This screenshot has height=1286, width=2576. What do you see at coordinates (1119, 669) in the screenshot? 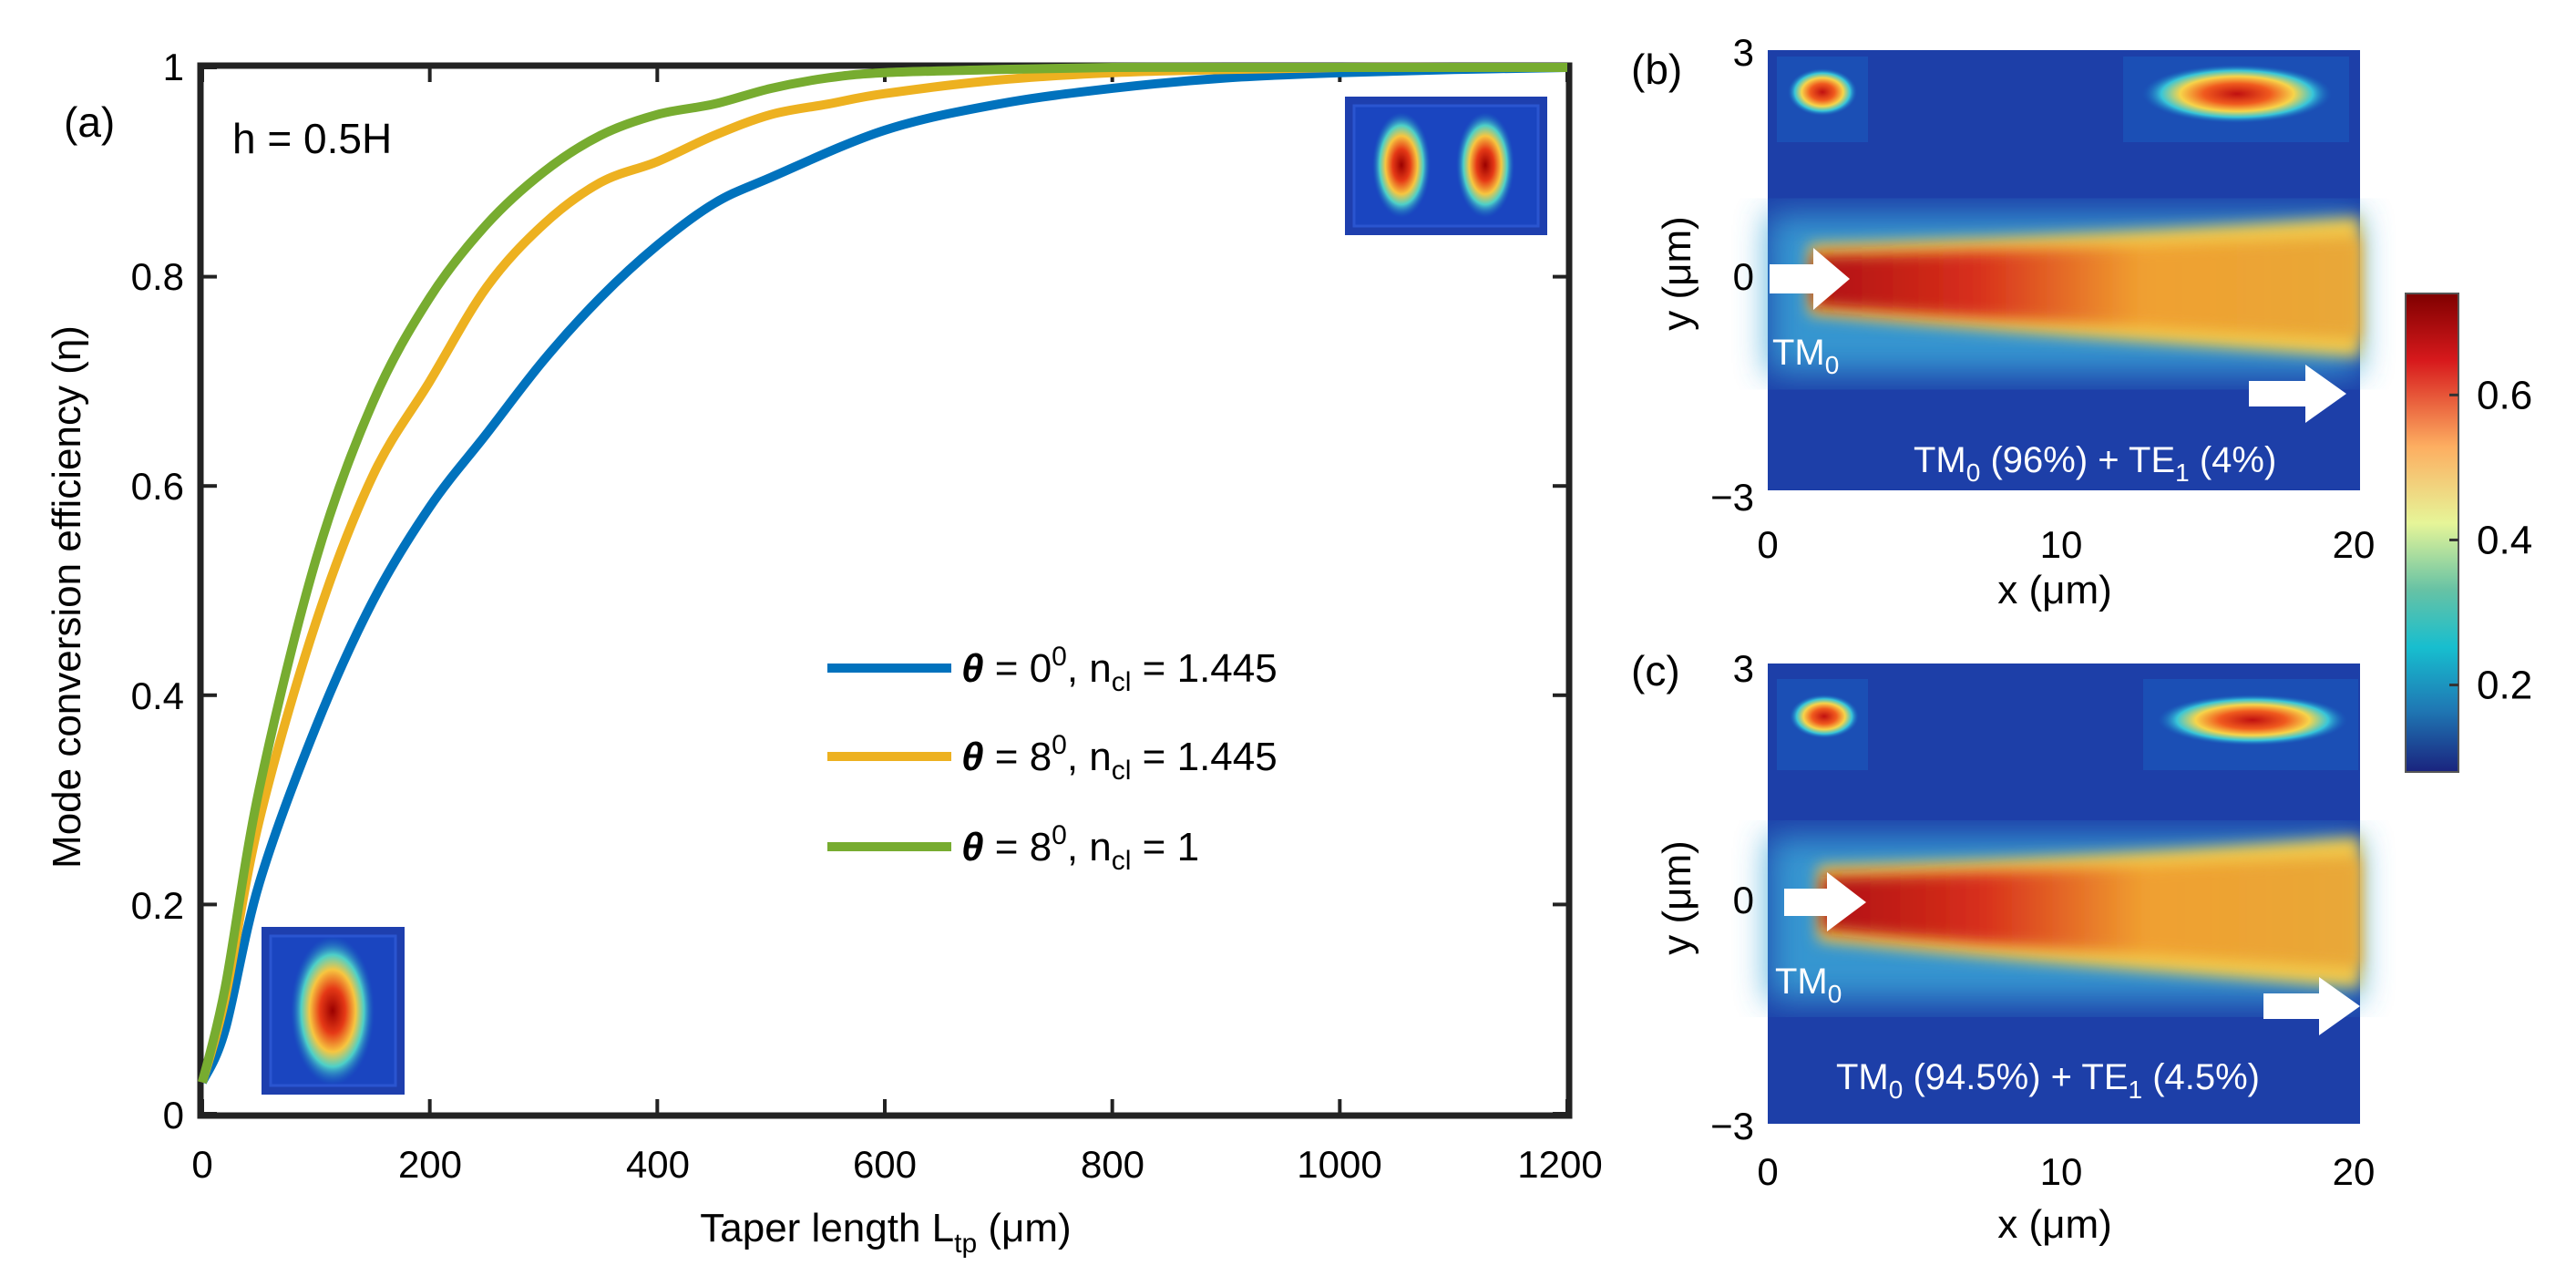
I see `legend-label-series-1: θ = 00, ncl = 1.445` at bounding box center [1119, 669].